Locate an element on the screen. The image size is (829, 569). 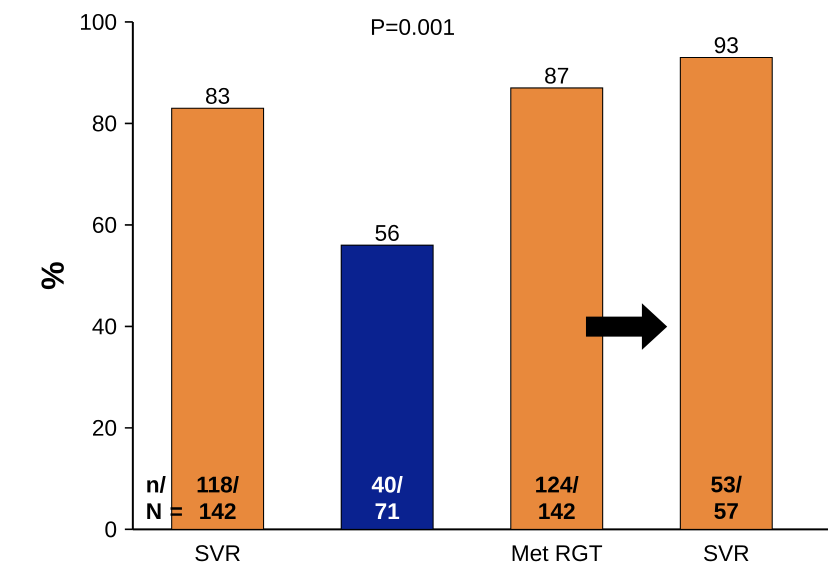
data-label: 87 is located at coordinates (556, 76).